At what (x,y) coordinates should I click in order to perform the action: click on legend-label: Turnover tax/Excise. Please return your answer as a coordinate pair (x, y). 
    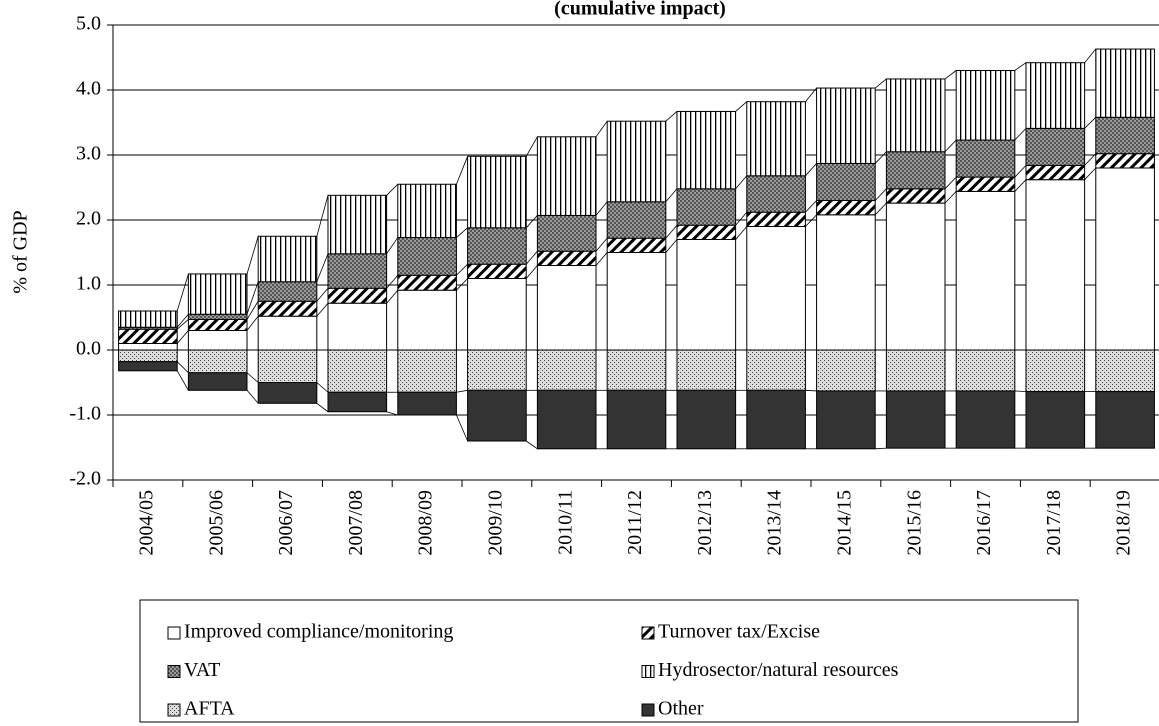
    Looking at the image, I should click on (739, 632).